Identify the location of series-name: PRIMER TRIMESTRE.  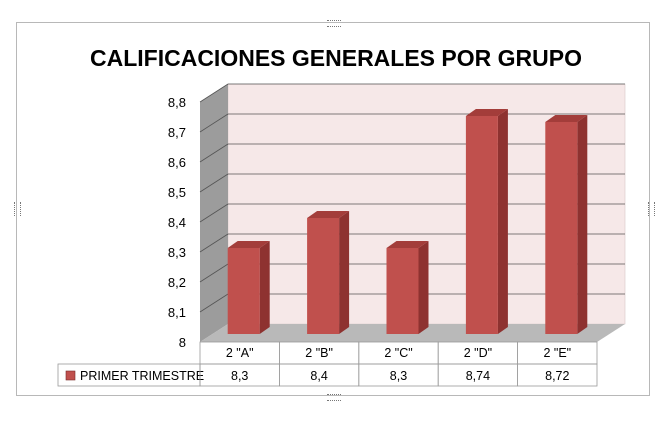
(142, 376).